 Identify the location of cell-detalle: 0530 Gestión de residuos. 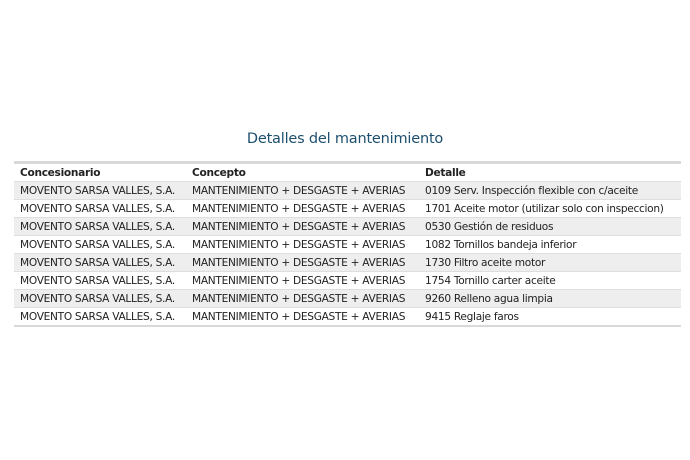
(550, 226).